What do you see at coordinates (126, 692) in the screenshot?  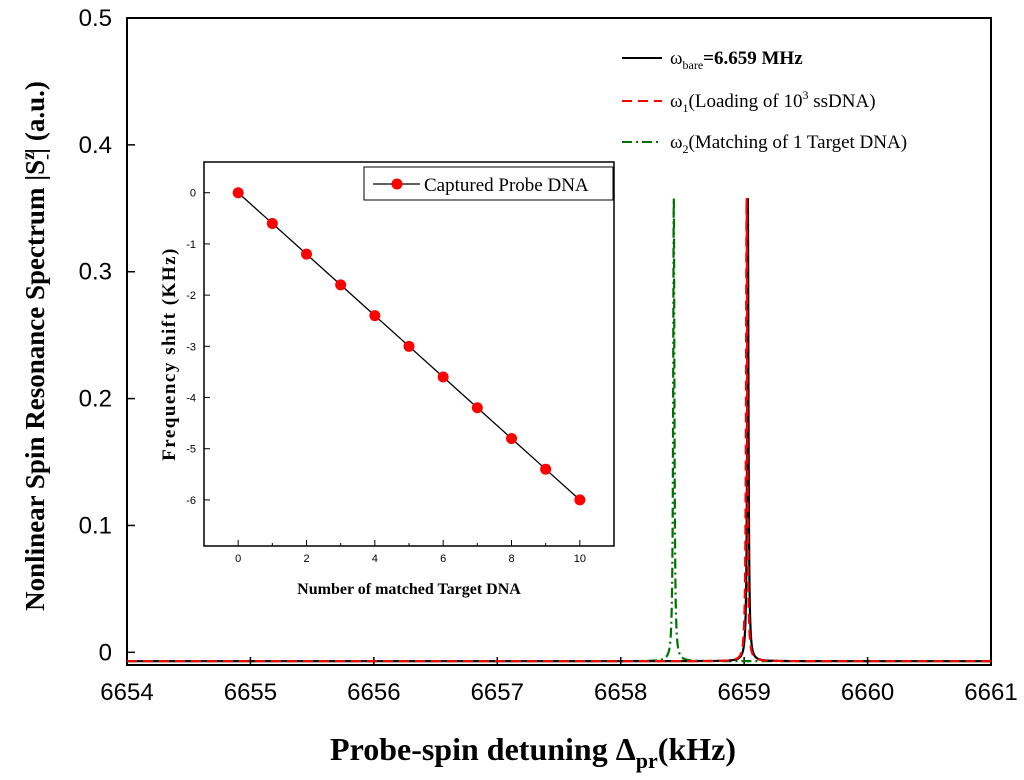 I see `main-x-tick-label: 6654` at bounding box center [126, 692].